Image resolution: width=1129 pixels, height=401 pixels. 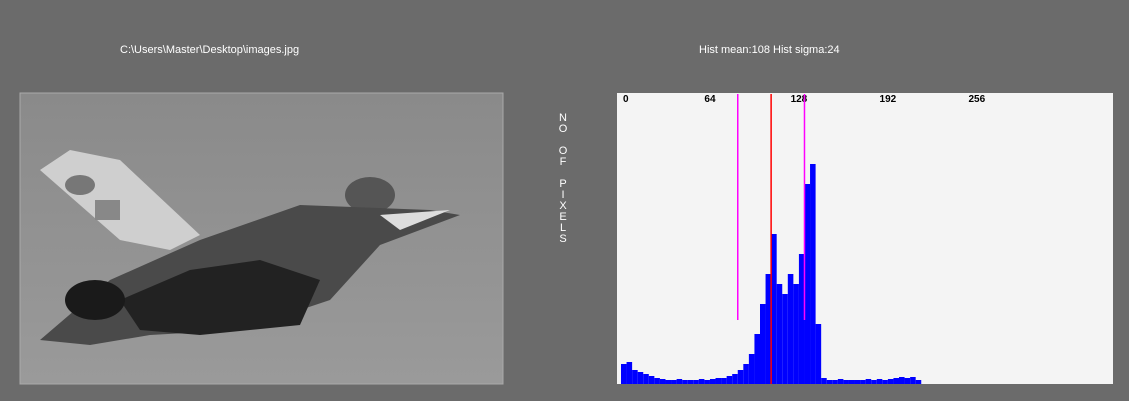 What do you see at coordinates (976, 99) in the screenshot?
I see `x-tick-label: 256` at bounding box center [976, 99].